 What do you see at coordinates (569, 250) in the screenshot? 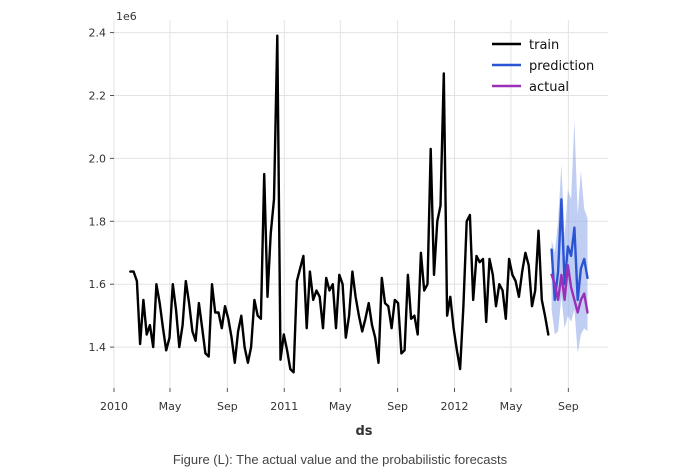
I see `prediction-series-line` at bounding box center [569, 250].